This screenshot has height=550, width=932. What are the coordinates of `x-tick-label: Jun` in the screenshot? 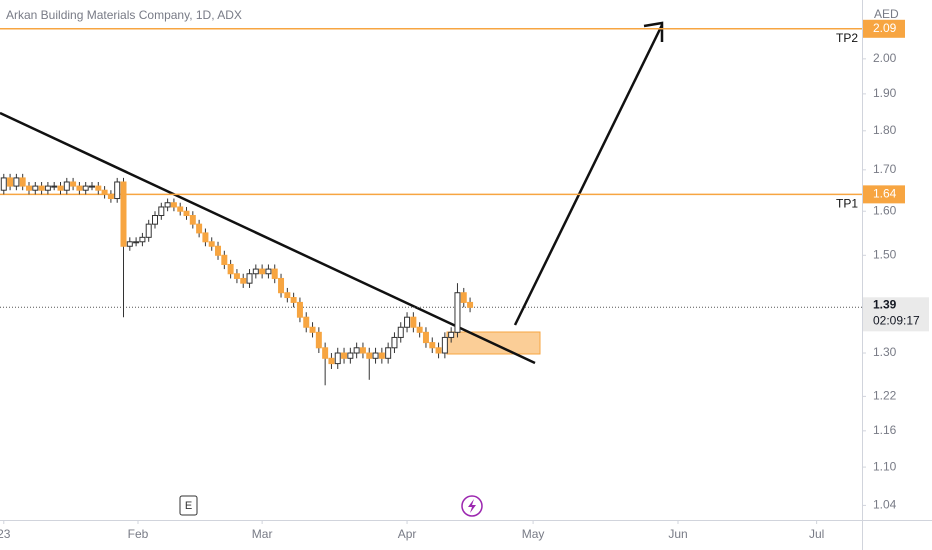 It's located at (677, 534).